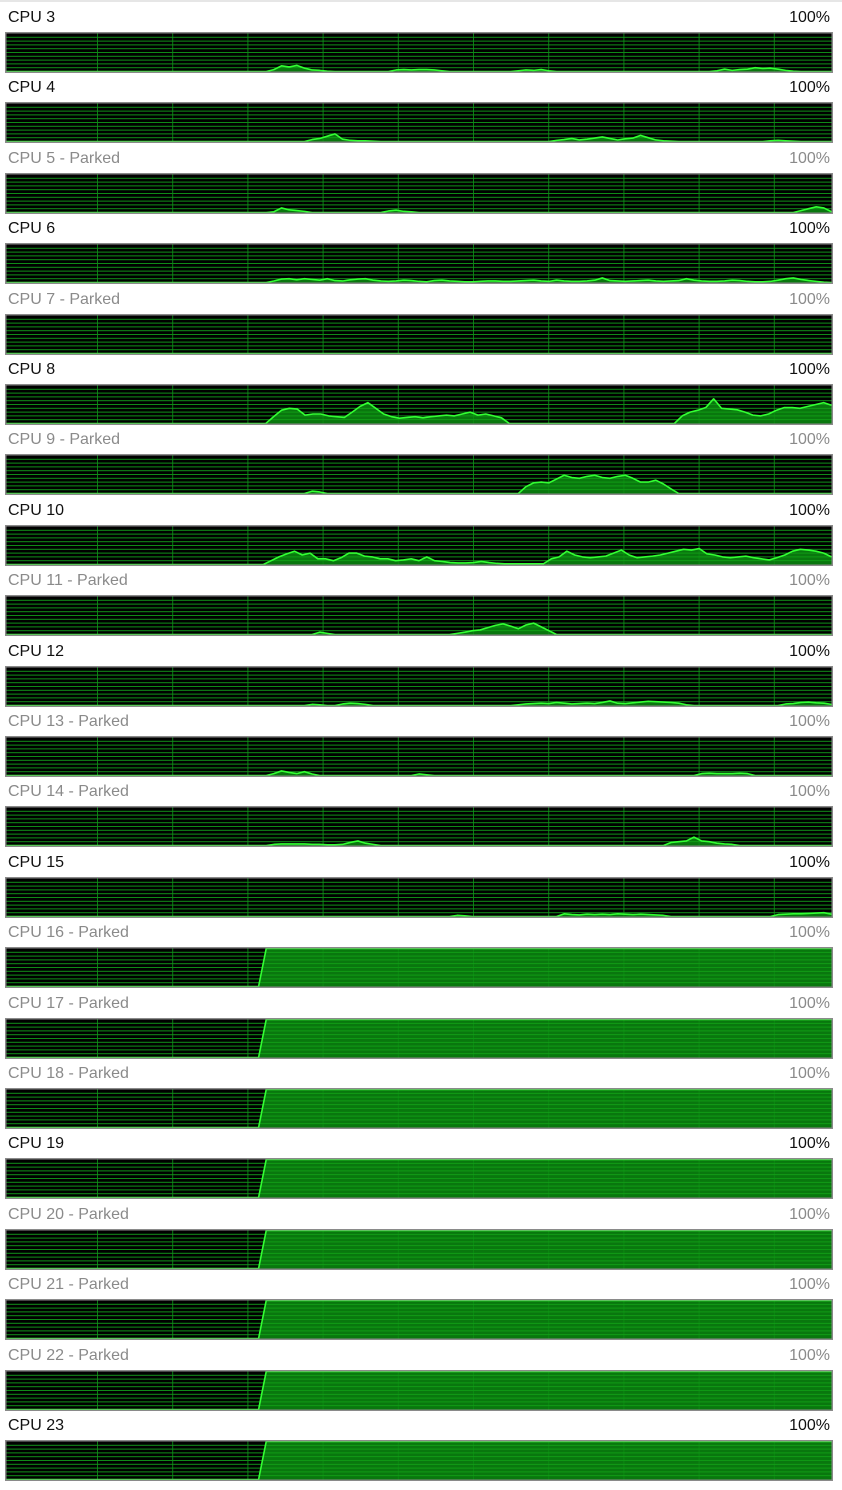  Describe the element at coordinates (419, 722) in the screenshot. I see `cpu-header: CPU 13 - Parked 100%` at that location.